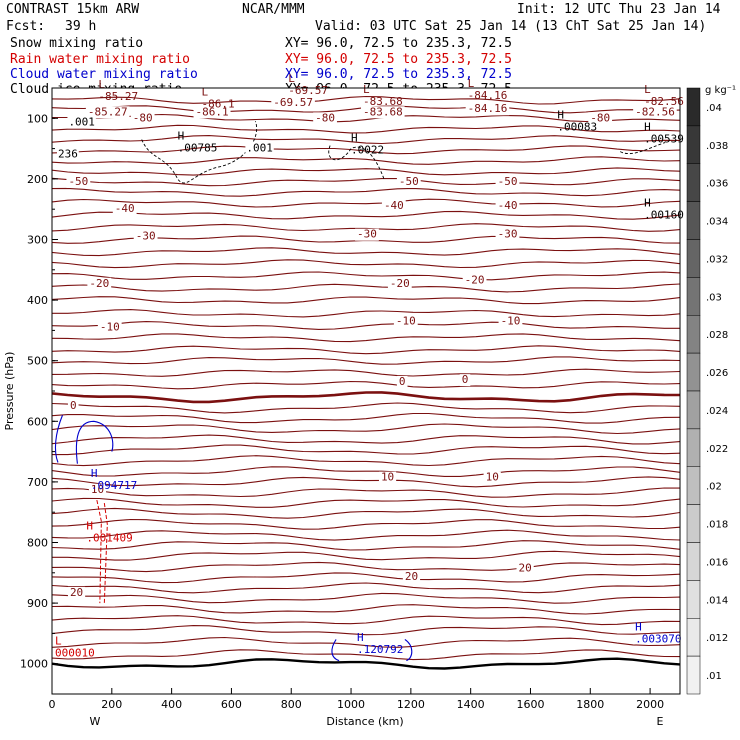 The height and width of the screenshot is (740, 740). Describe the element at coordinates (717, 373) in the screenshot. I see `colorbar-label: .026` at that location.